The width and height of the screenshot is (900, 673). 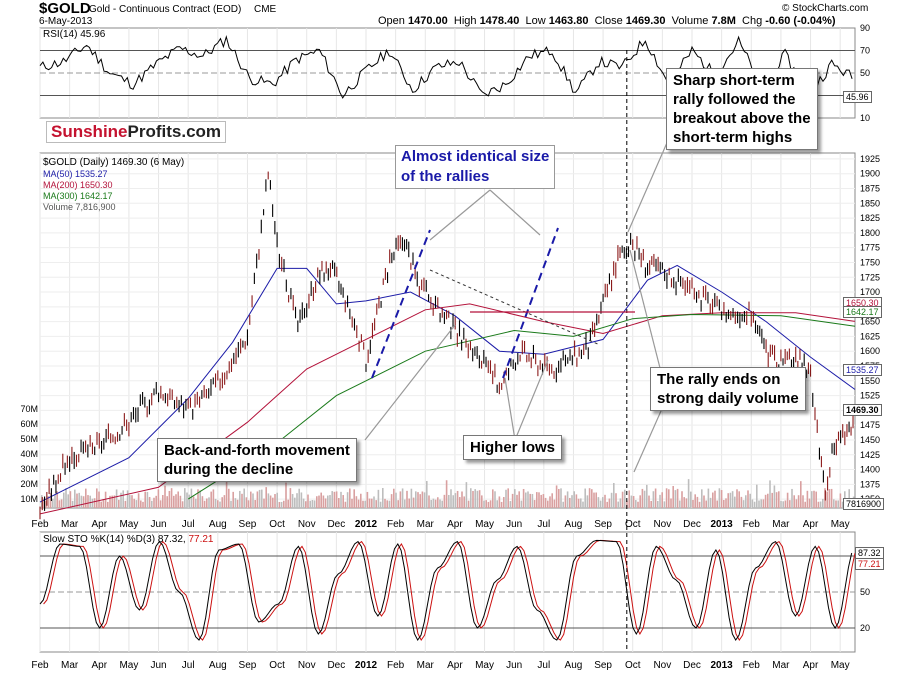 What do you see at coordinates (608, 21) in the screenshot?
I see `close-label: Close` at bounding box center [608, 21].